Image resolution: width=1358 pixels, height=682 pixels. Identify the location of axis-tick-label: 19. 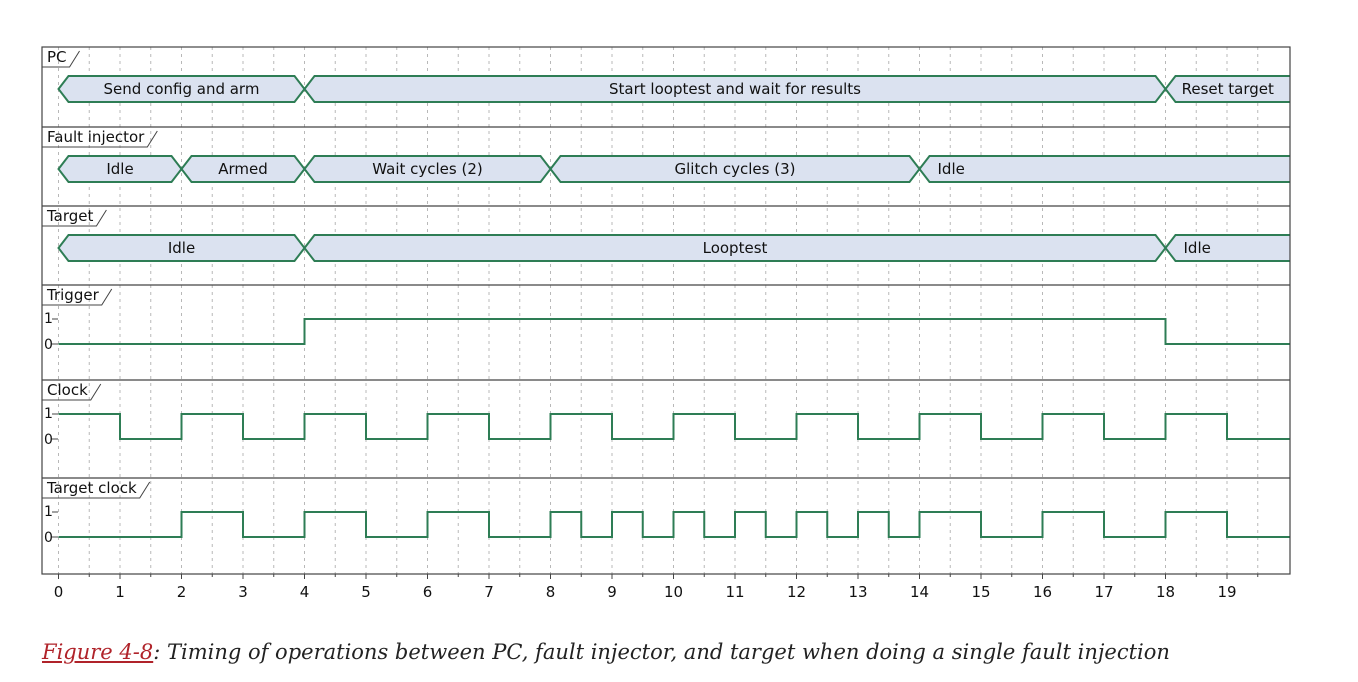
(1226, 592).